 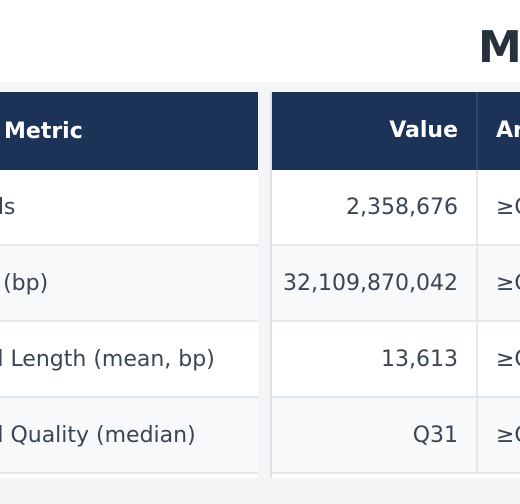 What do you see at coordinates (375, 283) in the screenshot?
I see `value-cell: 32,109,870,042` at bounding box center [375, 283].